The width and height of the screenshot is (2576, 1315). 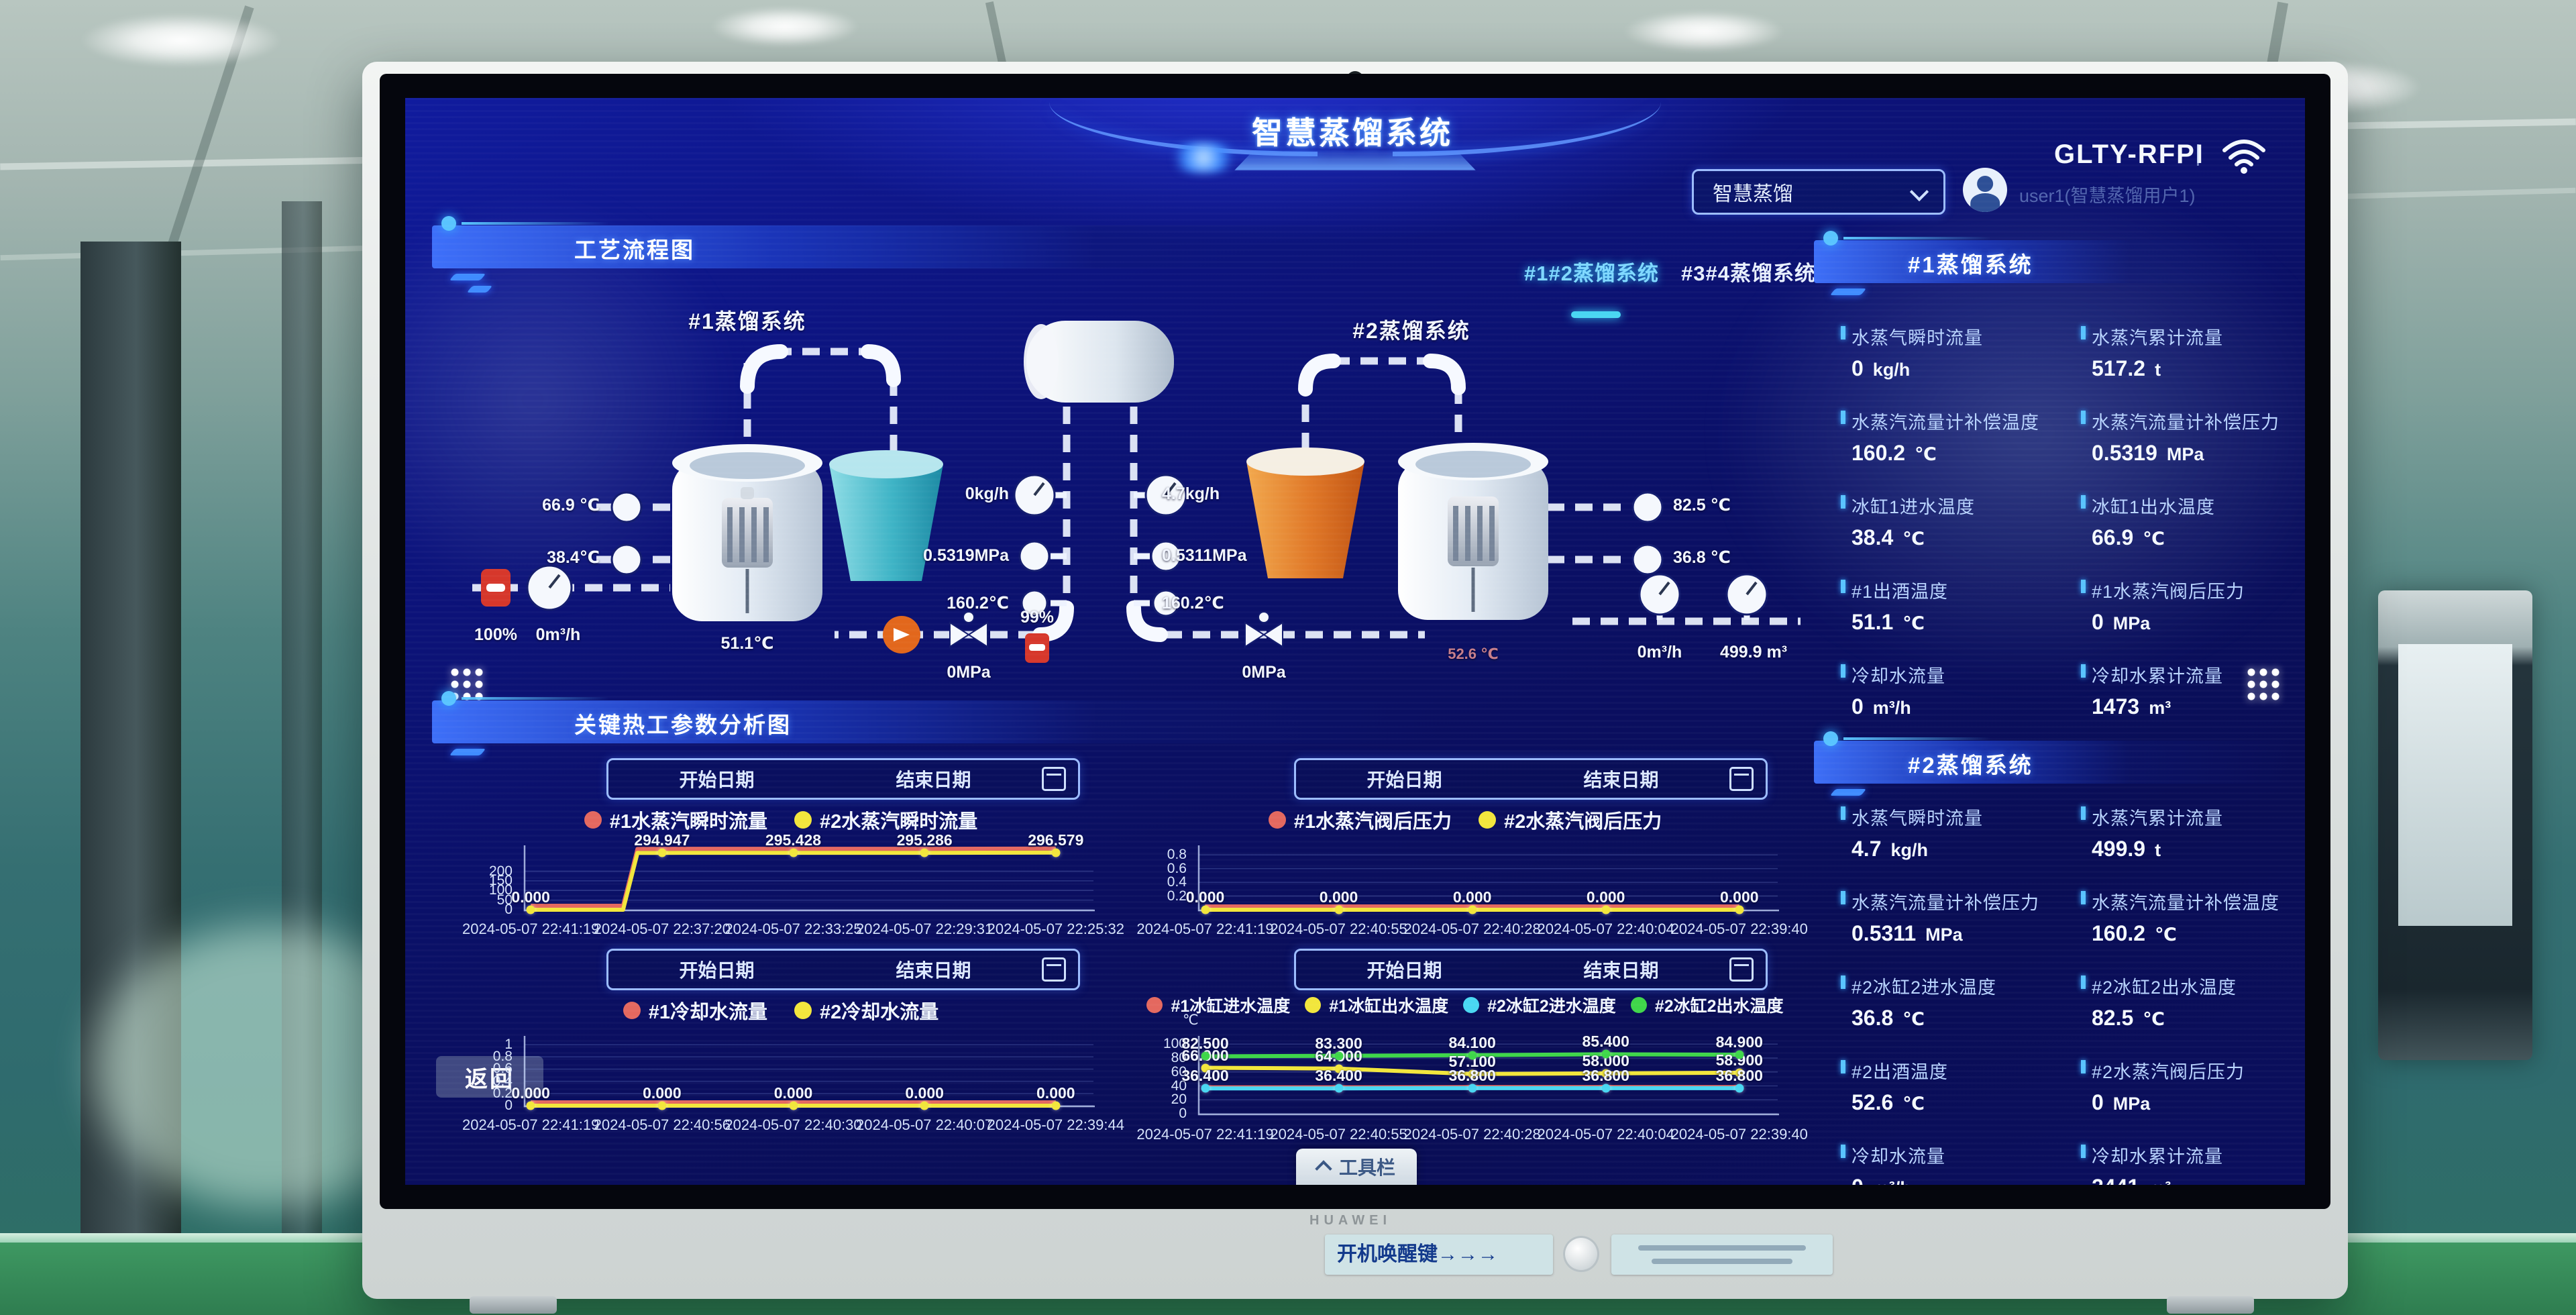 I want to click on stat-value-number: 0.5319, so click(x=2124, y=453).